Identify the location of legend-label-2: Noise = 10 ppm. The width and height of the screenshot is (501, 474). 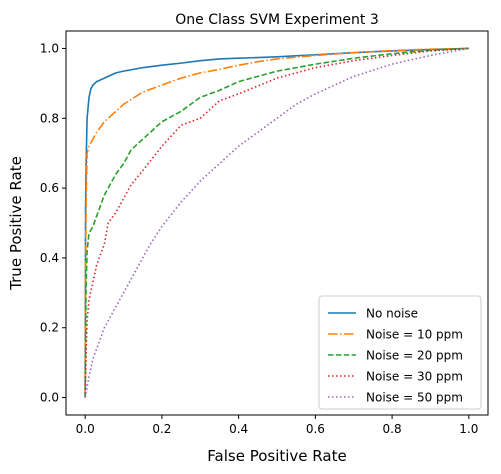
(414, 335).